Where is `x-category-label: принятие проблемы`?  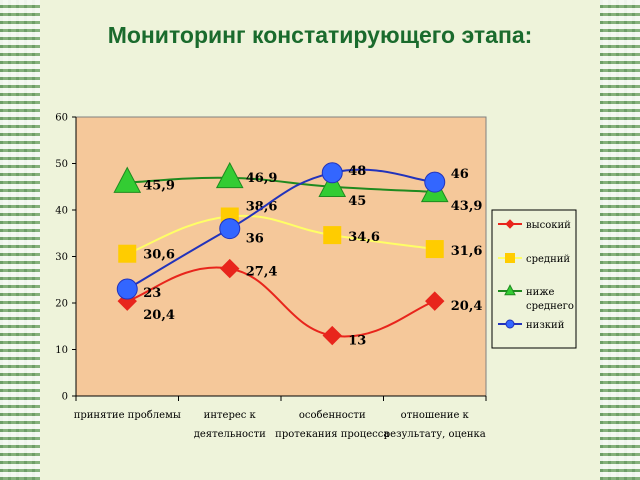
x-category-label: принятие проблемы is located at coordinates (127, 415).